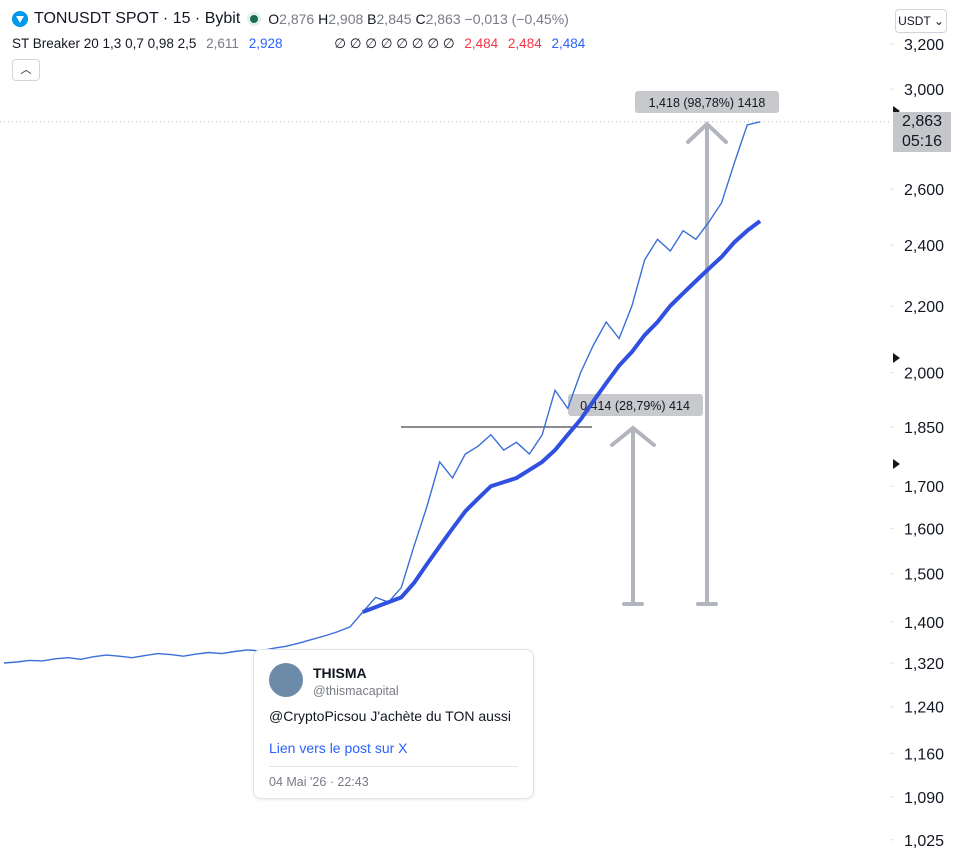  What do you see at coordinates (924, 90) in the screenshot?
I see `y-tick-label: 3,000` at bounding box center [924, 90].